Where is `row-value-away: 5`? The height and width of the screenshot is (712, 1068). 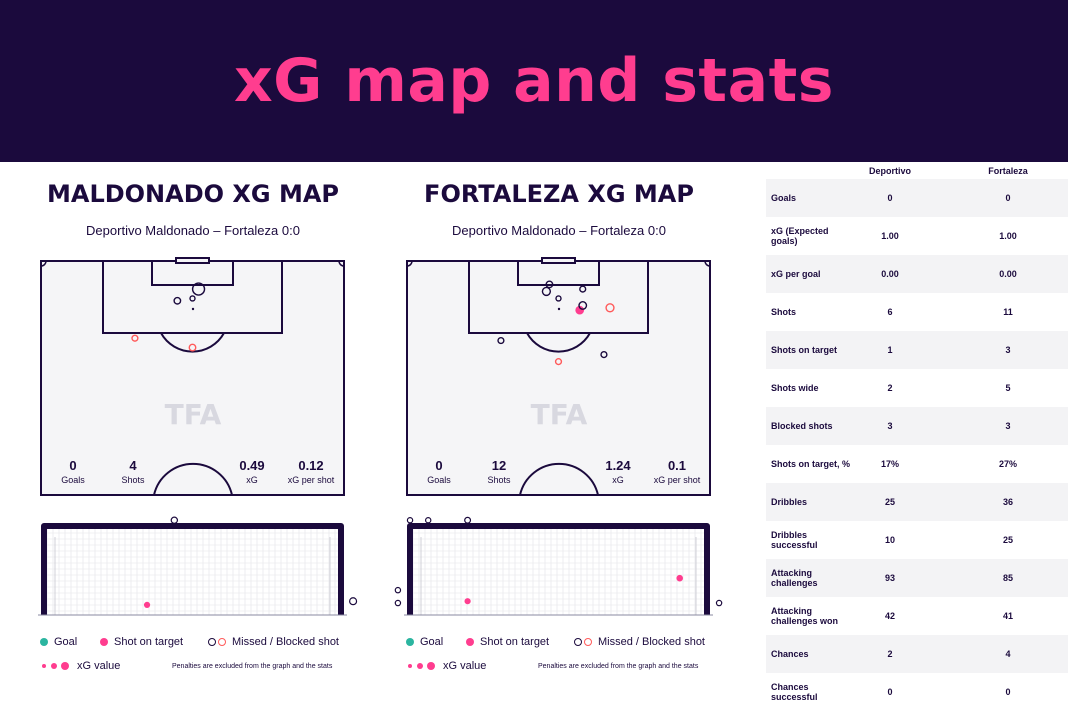 row-value-away: 5 is located at coordinates (1008, 388).